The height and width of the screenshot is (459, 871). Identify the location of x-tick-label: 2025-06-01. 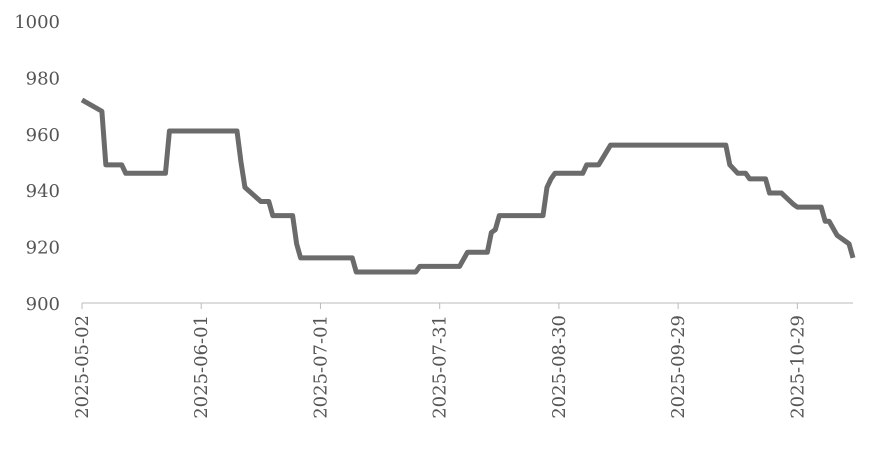
(201, 367).